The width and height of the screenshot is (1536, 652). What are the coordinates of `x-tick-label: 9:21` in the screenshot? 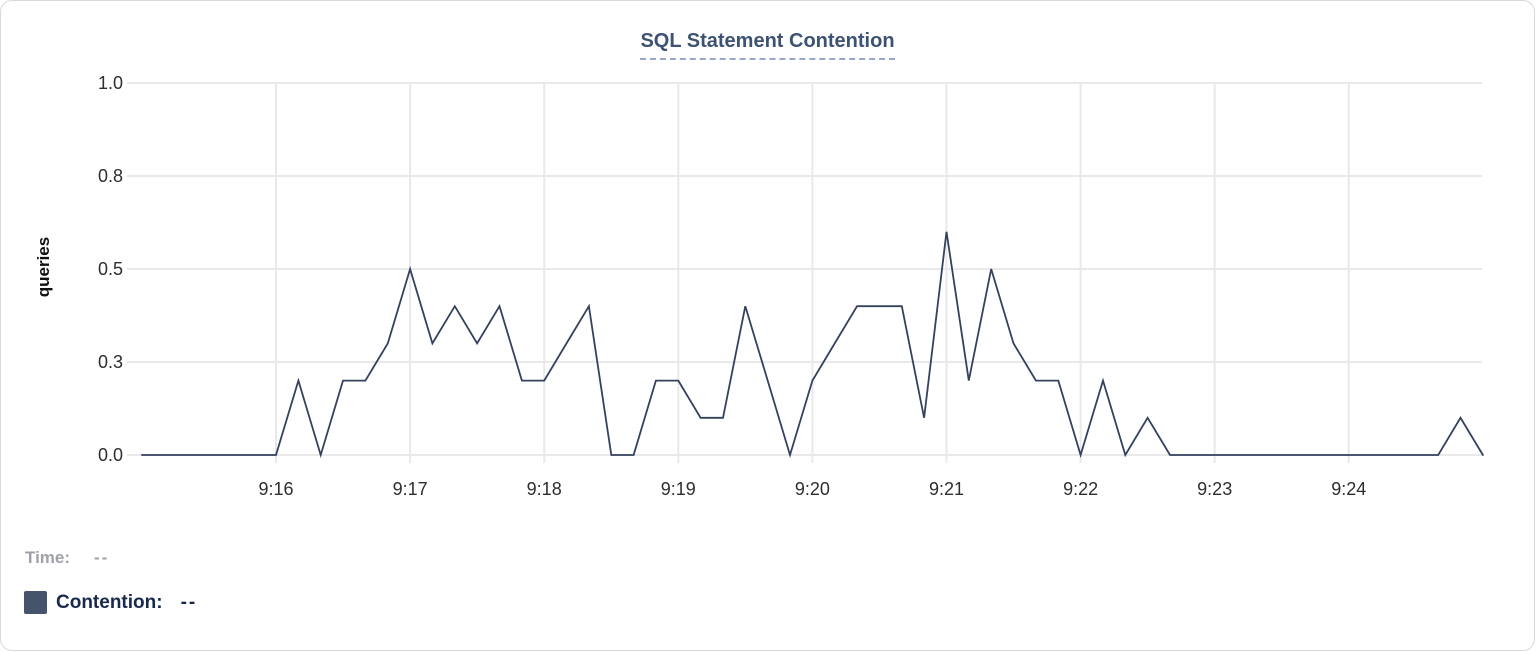 It's located at (946, 489).